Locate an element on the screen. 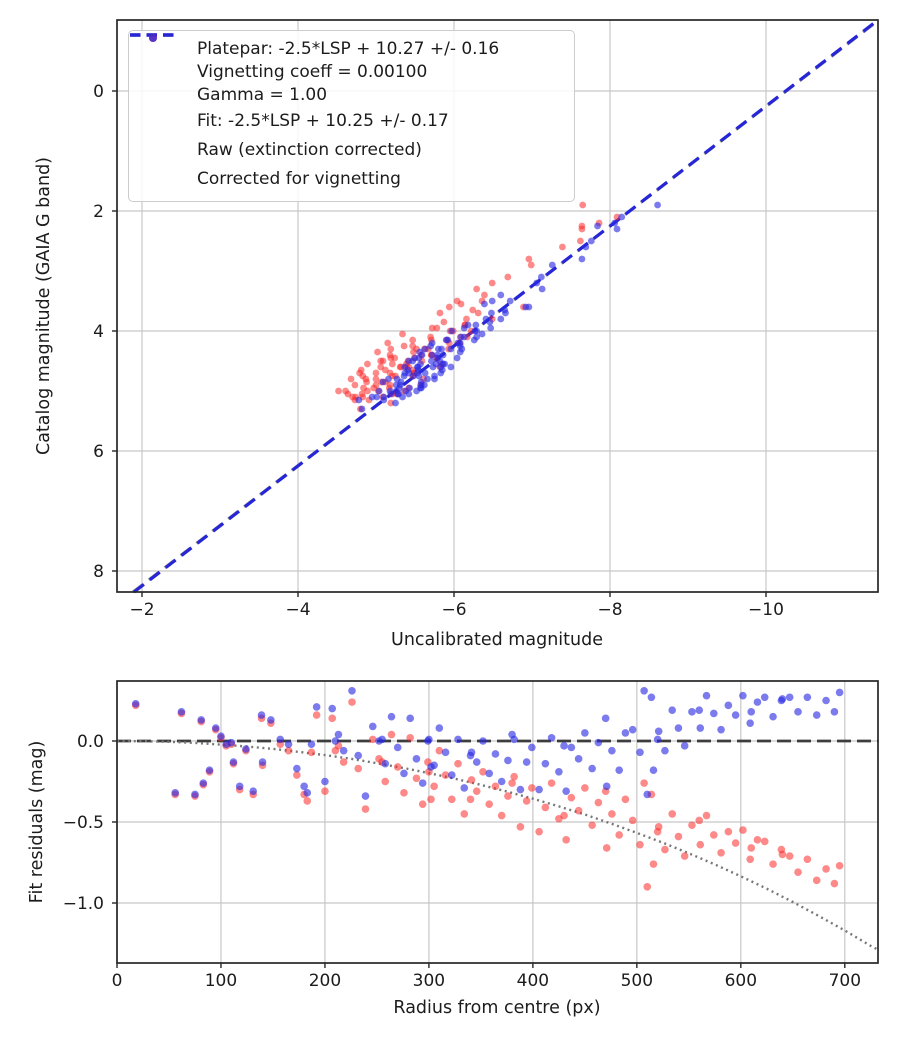 The width and height of the screenshot is (900, 1050). x-tick-label: −10 is located at coordinates (766, 610).